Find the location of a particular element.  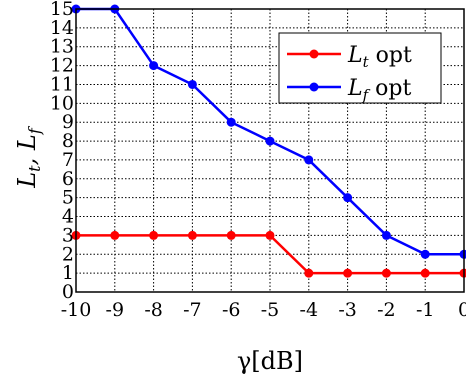

y-tick-label: 3 is located at coordinates (68, 235).